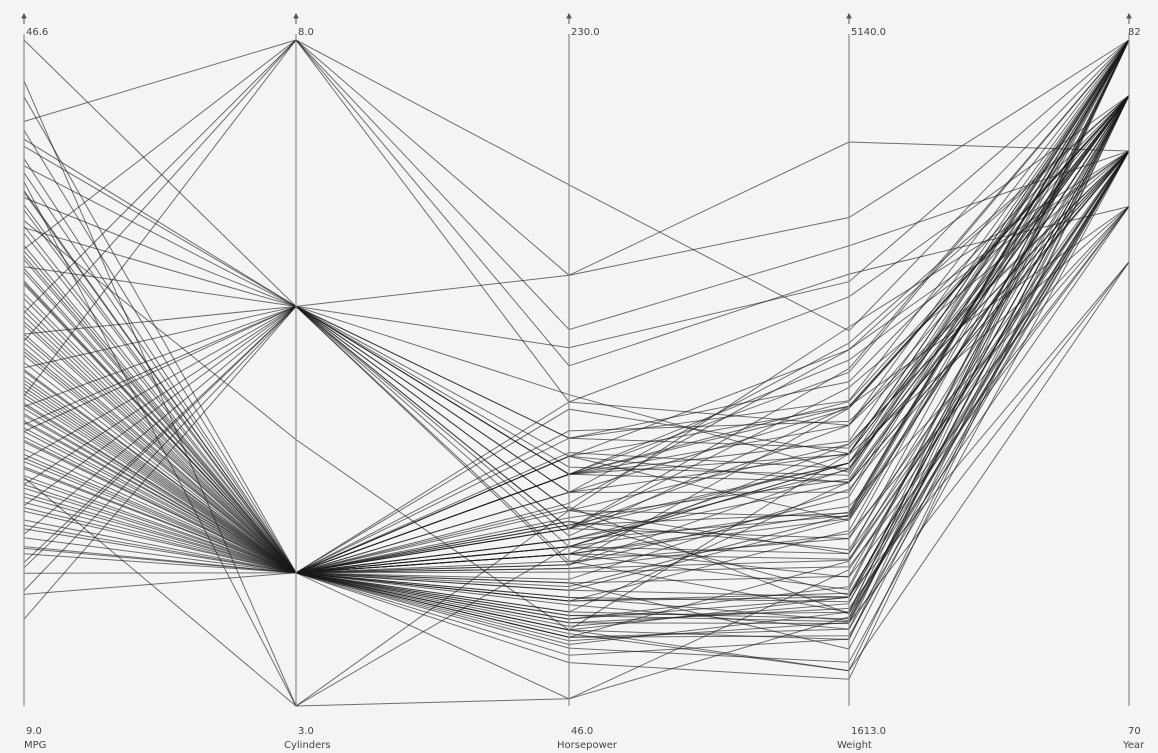  What do you see at coordinates (34, 731) in the screenshot?
I see `axis-min-label-0: 9.0` at bounding box center [34, 731].